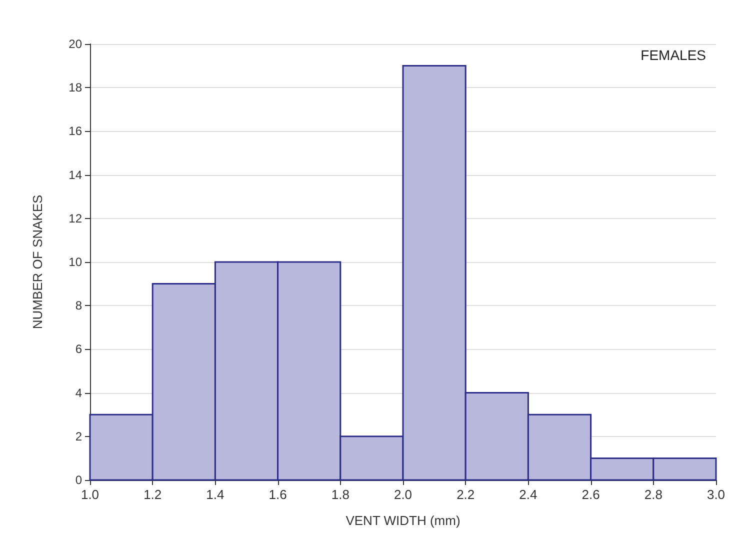 Image resolution: width=746 pixels, height=560 pixels. Describe the element at coordinates (78, 436) in the screenshot. I see `y-tick-label: 2` at that location.